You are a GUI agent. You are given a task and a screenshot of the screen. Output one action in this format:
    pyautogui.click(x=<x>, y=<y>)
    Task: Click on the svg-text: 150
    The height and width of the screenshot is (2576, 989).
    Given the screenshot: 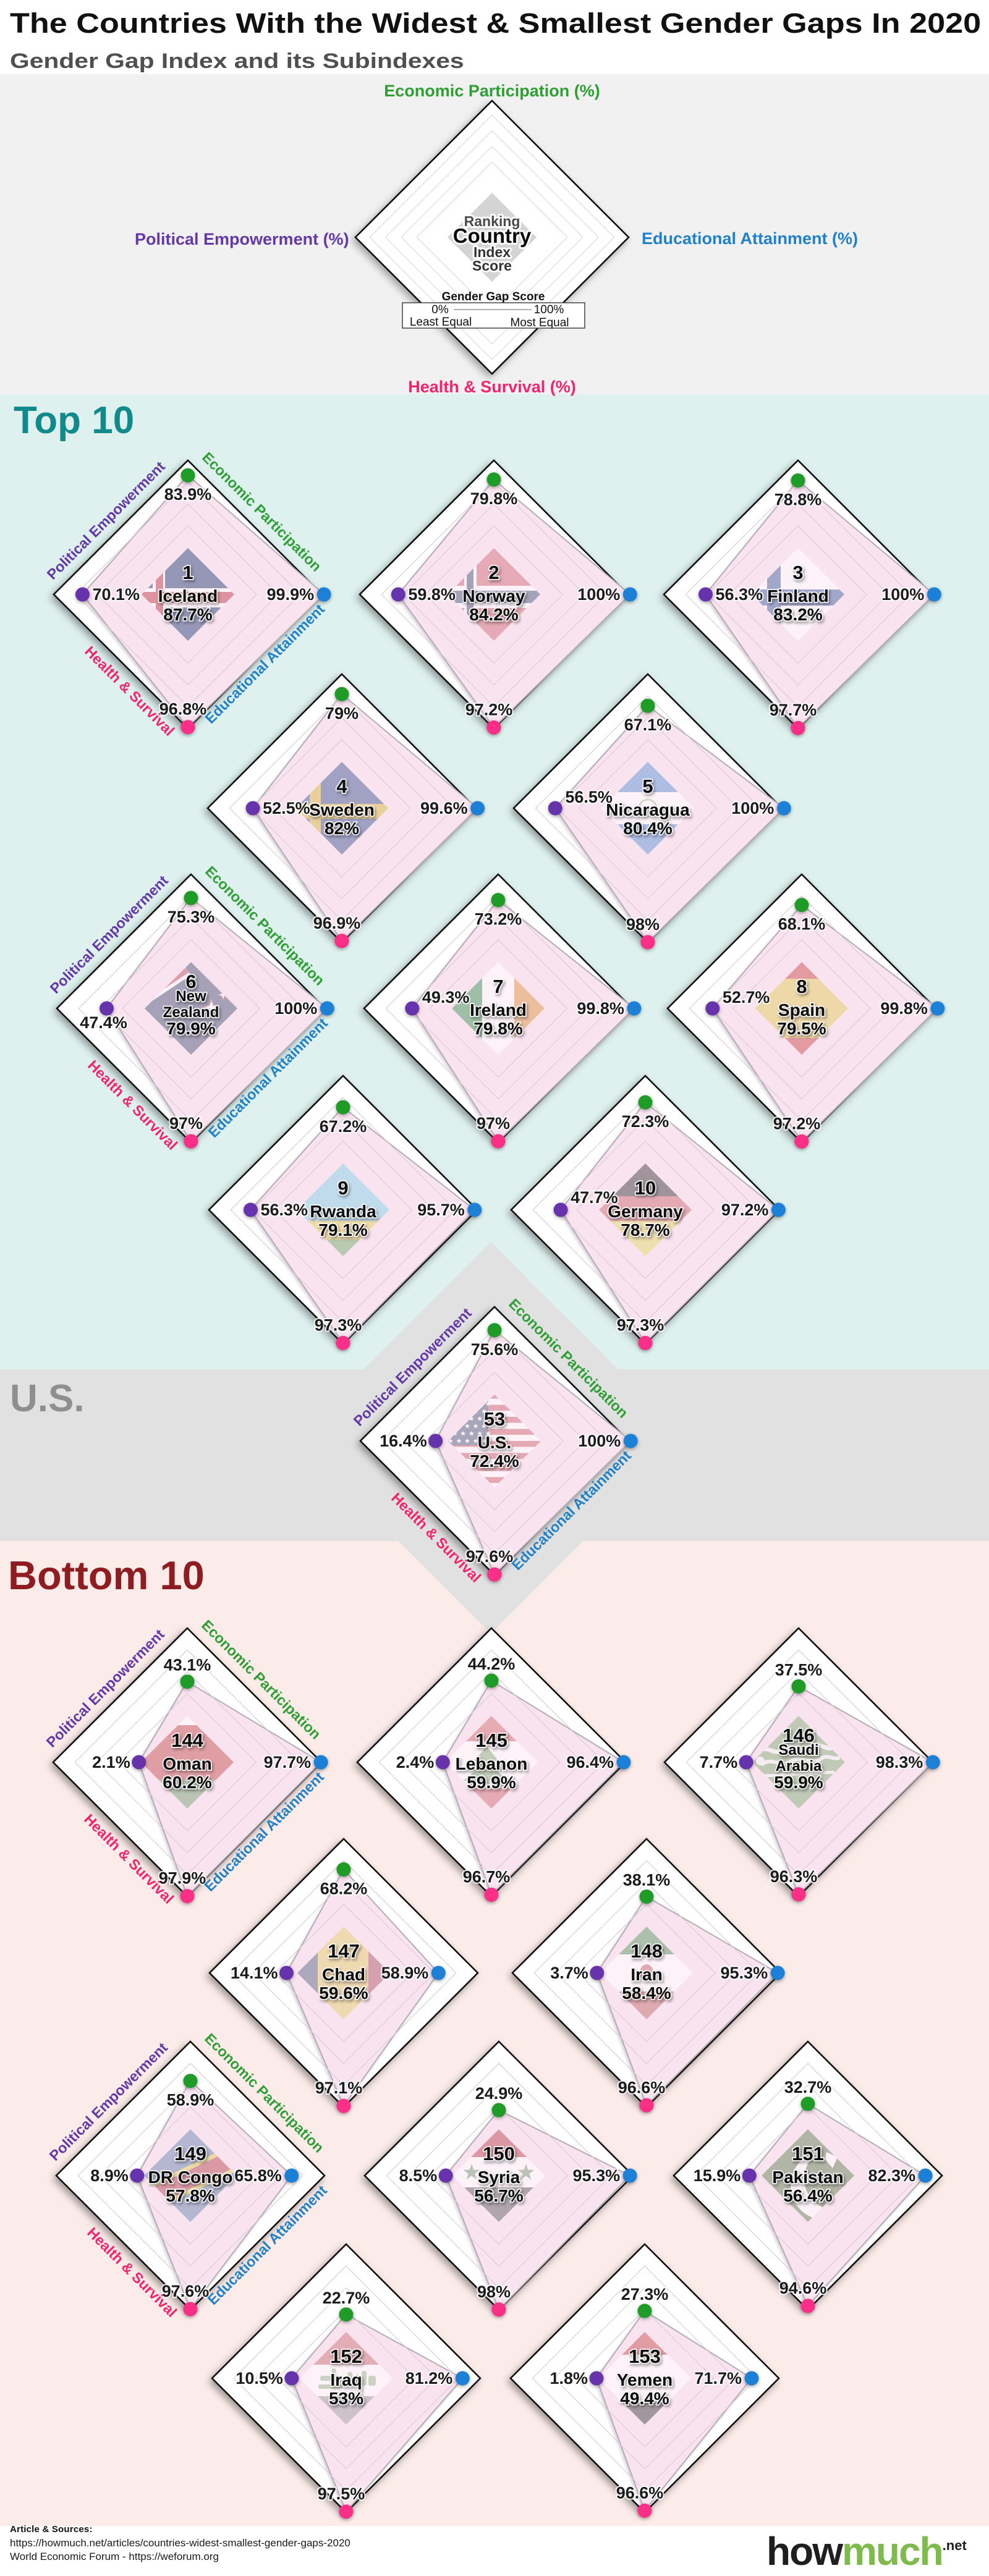 What is the action you would take?
    pyautogui.click(x=499, y=2153)
    